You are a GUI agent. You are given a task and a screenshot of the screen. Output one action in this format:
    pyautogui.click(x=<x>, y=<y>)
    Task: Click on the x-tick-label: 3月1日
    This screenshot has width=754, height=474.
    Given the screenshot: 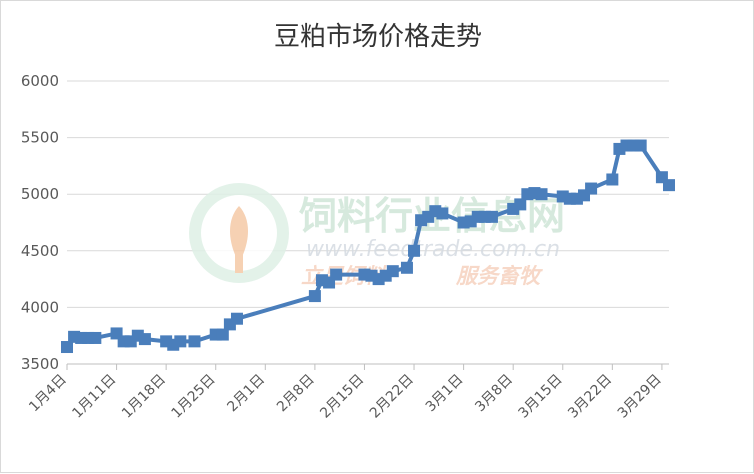 What is the action you would take?
    pyautogui.click(x=445, y=394)
    